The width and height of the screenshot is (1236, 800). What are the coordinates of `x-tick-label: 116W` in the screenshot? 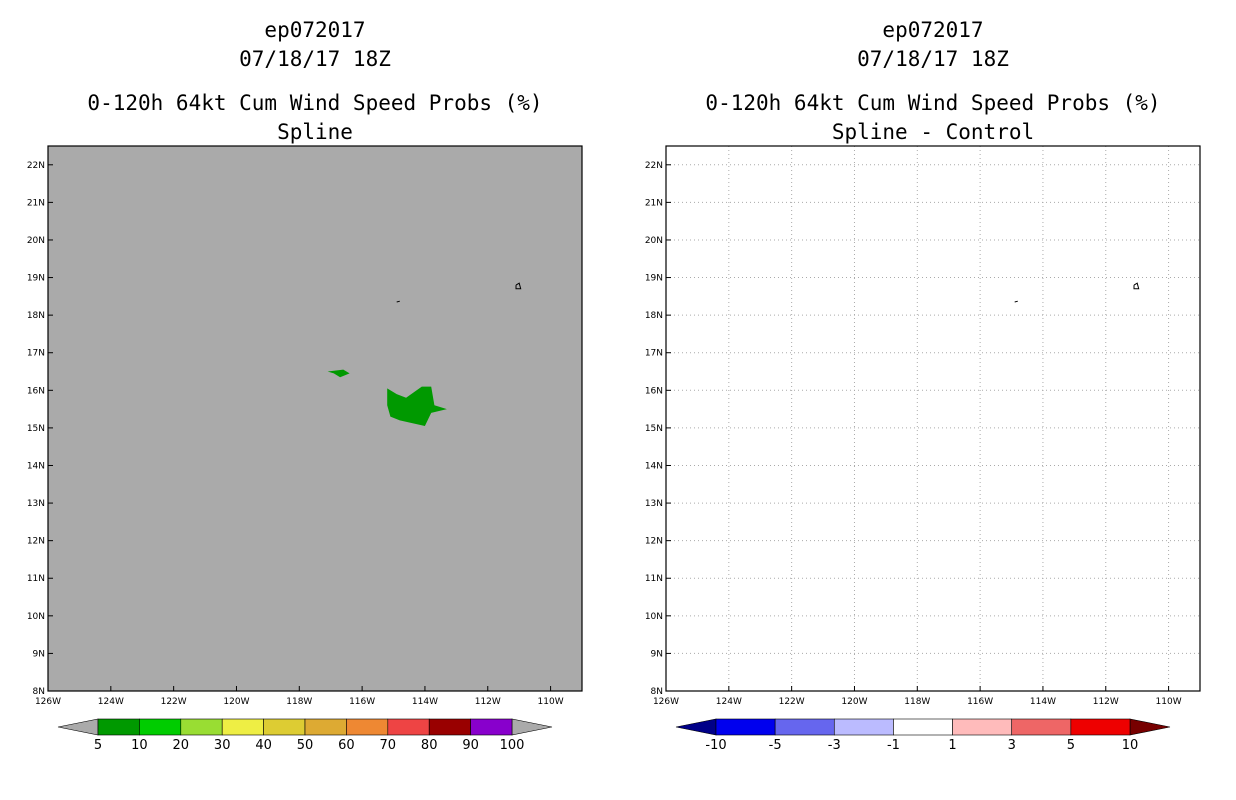 It's located at (362, 702).